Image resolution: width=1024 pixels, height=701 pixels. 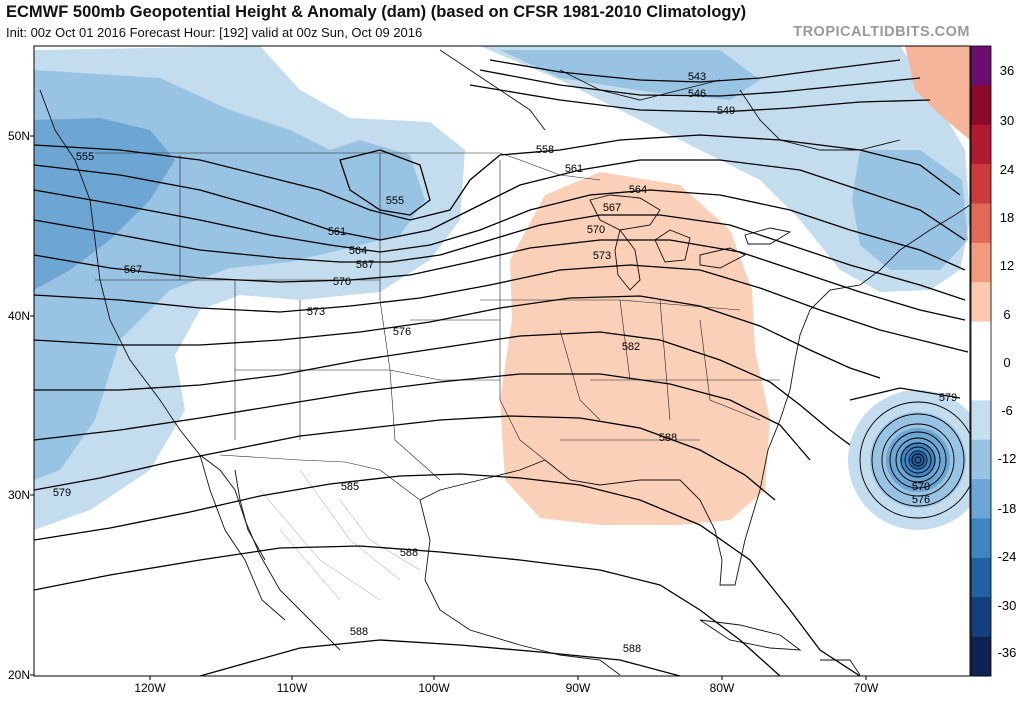 I want to click on lon-label: 120W, so click(x=150, y=688).